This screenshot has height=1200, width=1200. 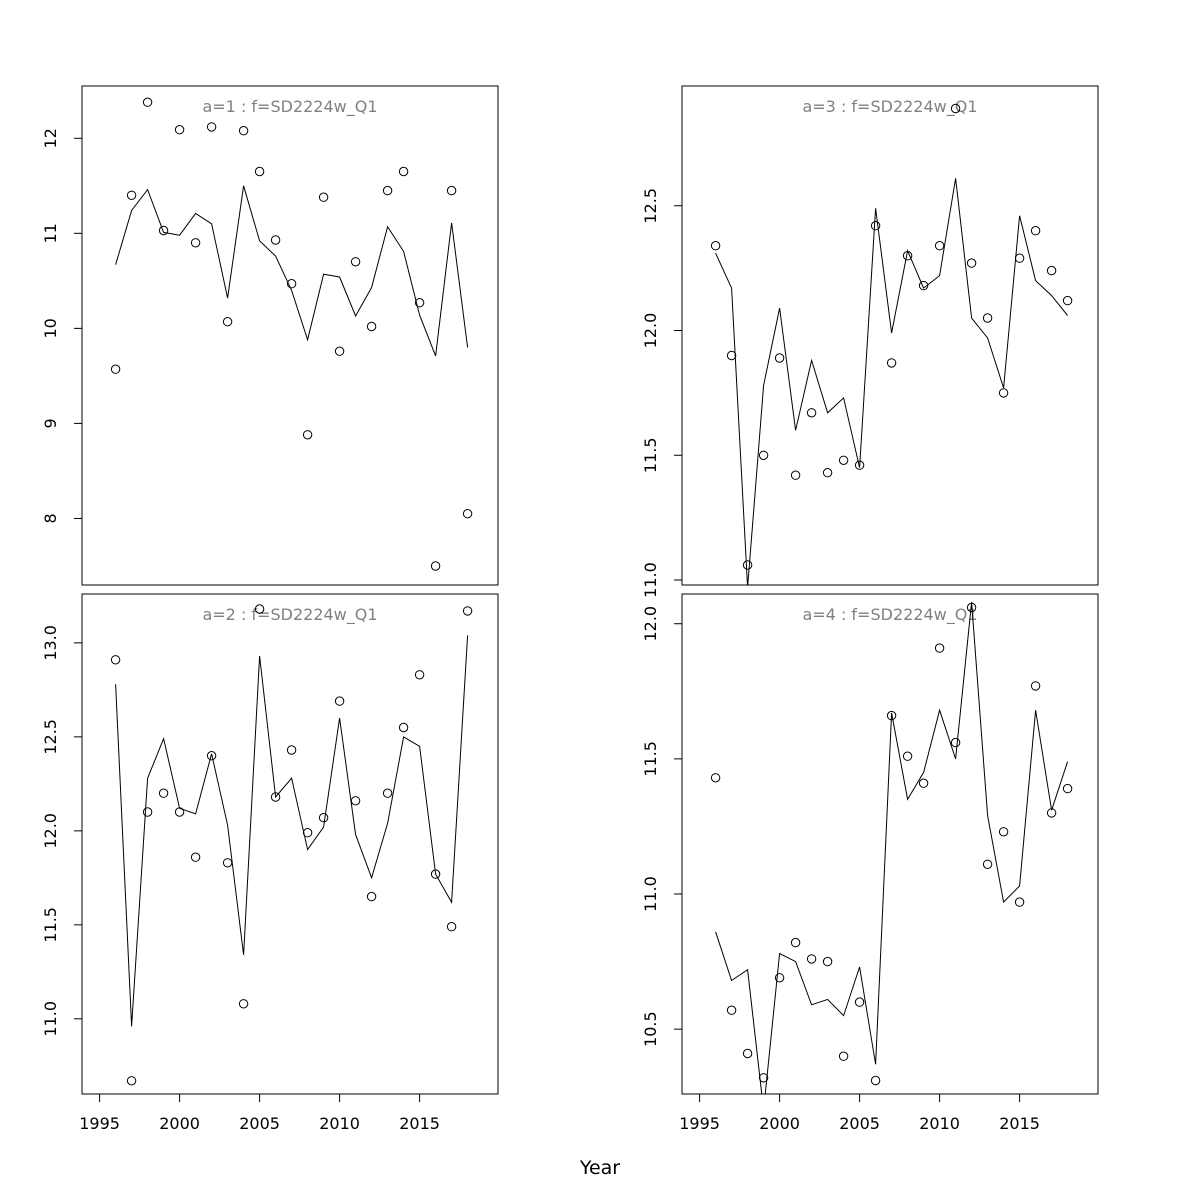 I want to click on x-axis-label: Year, so click(x=599, y=1168).